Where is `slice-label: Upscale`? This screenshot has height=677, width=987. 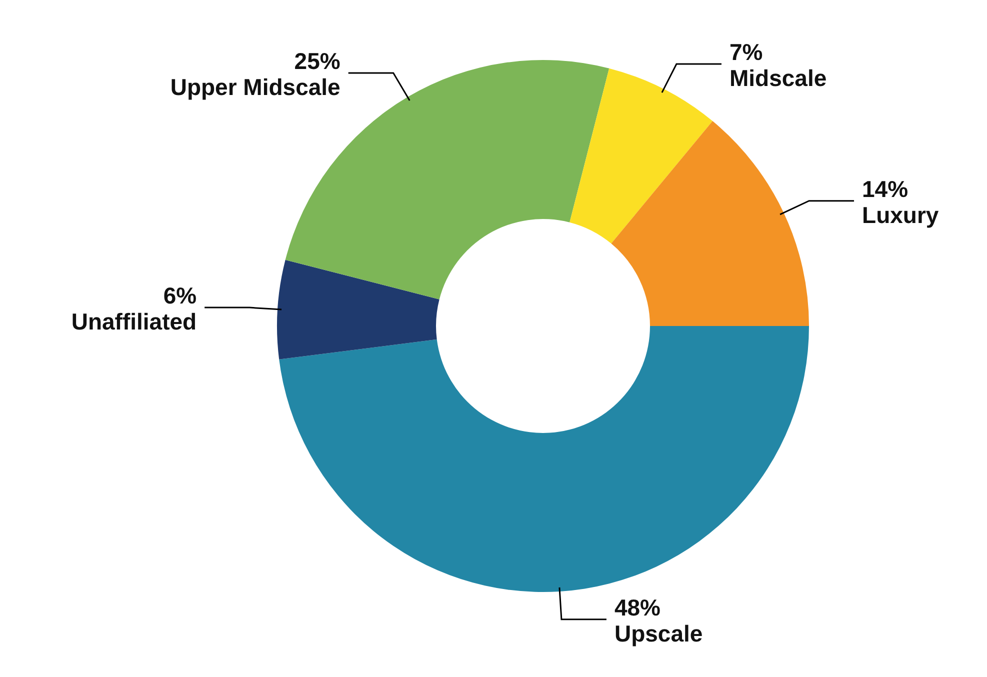
slice-label: Upscale is located at coordinates (658, 633).